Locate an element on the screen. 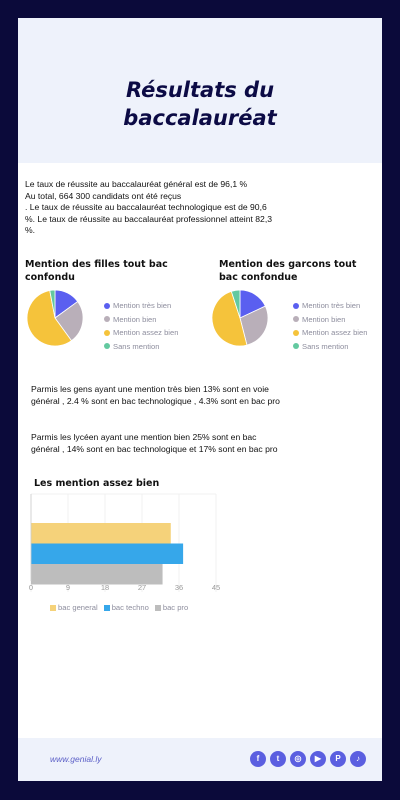 This screenshot has width=400, height=800. bar-bac-techno is located at coordinates (107, 553).